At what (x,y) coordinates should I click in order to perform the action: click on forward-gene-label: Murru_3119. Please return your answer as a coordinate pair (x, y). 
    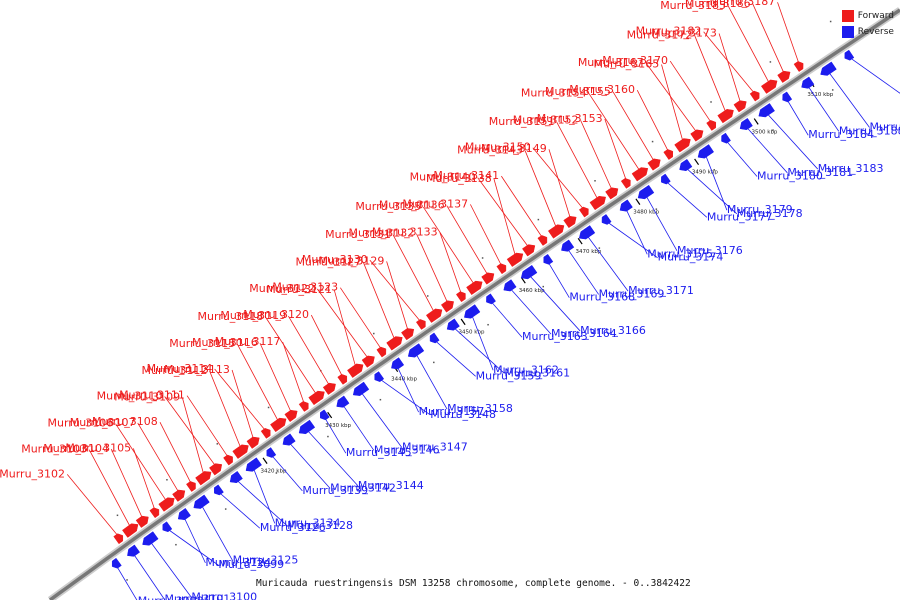
    Looking at the image, I should click on (253, 315).